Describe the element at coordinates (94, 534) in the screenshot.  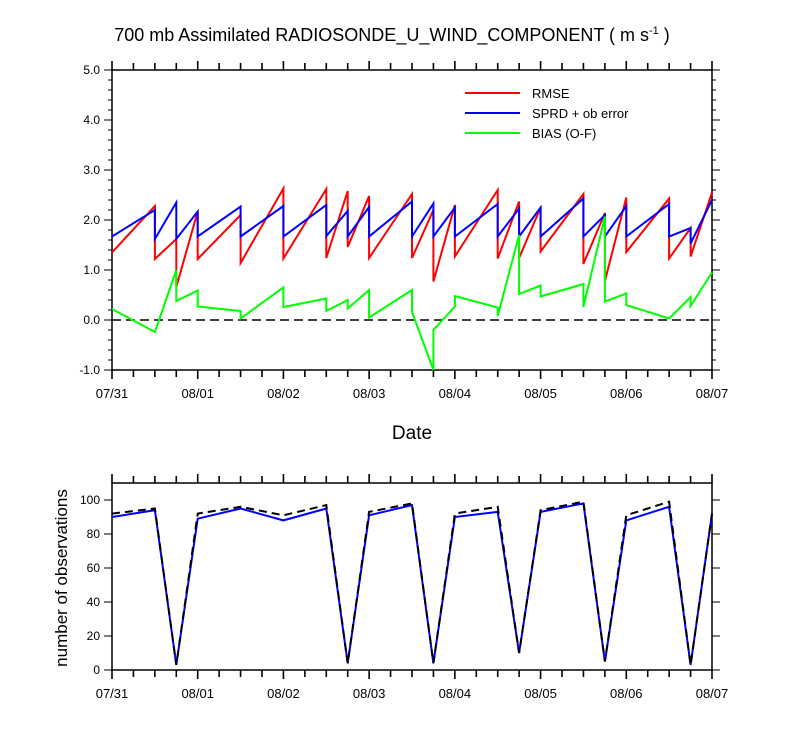
I see `y-tick-label: 80` at that location.